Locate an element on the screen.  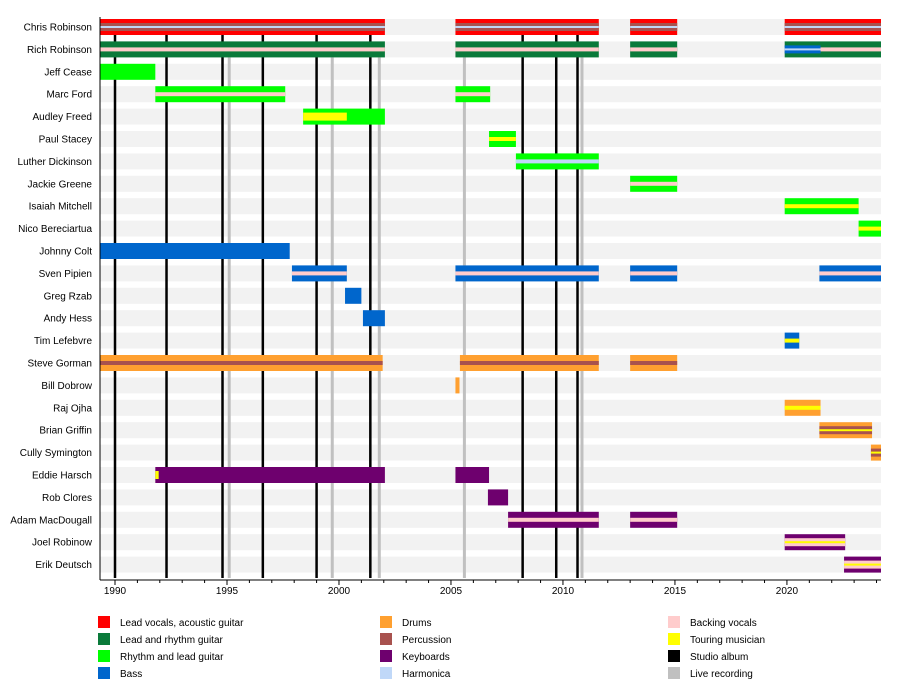
member-name: Jeff Cease is located at coordinates (68, 72).